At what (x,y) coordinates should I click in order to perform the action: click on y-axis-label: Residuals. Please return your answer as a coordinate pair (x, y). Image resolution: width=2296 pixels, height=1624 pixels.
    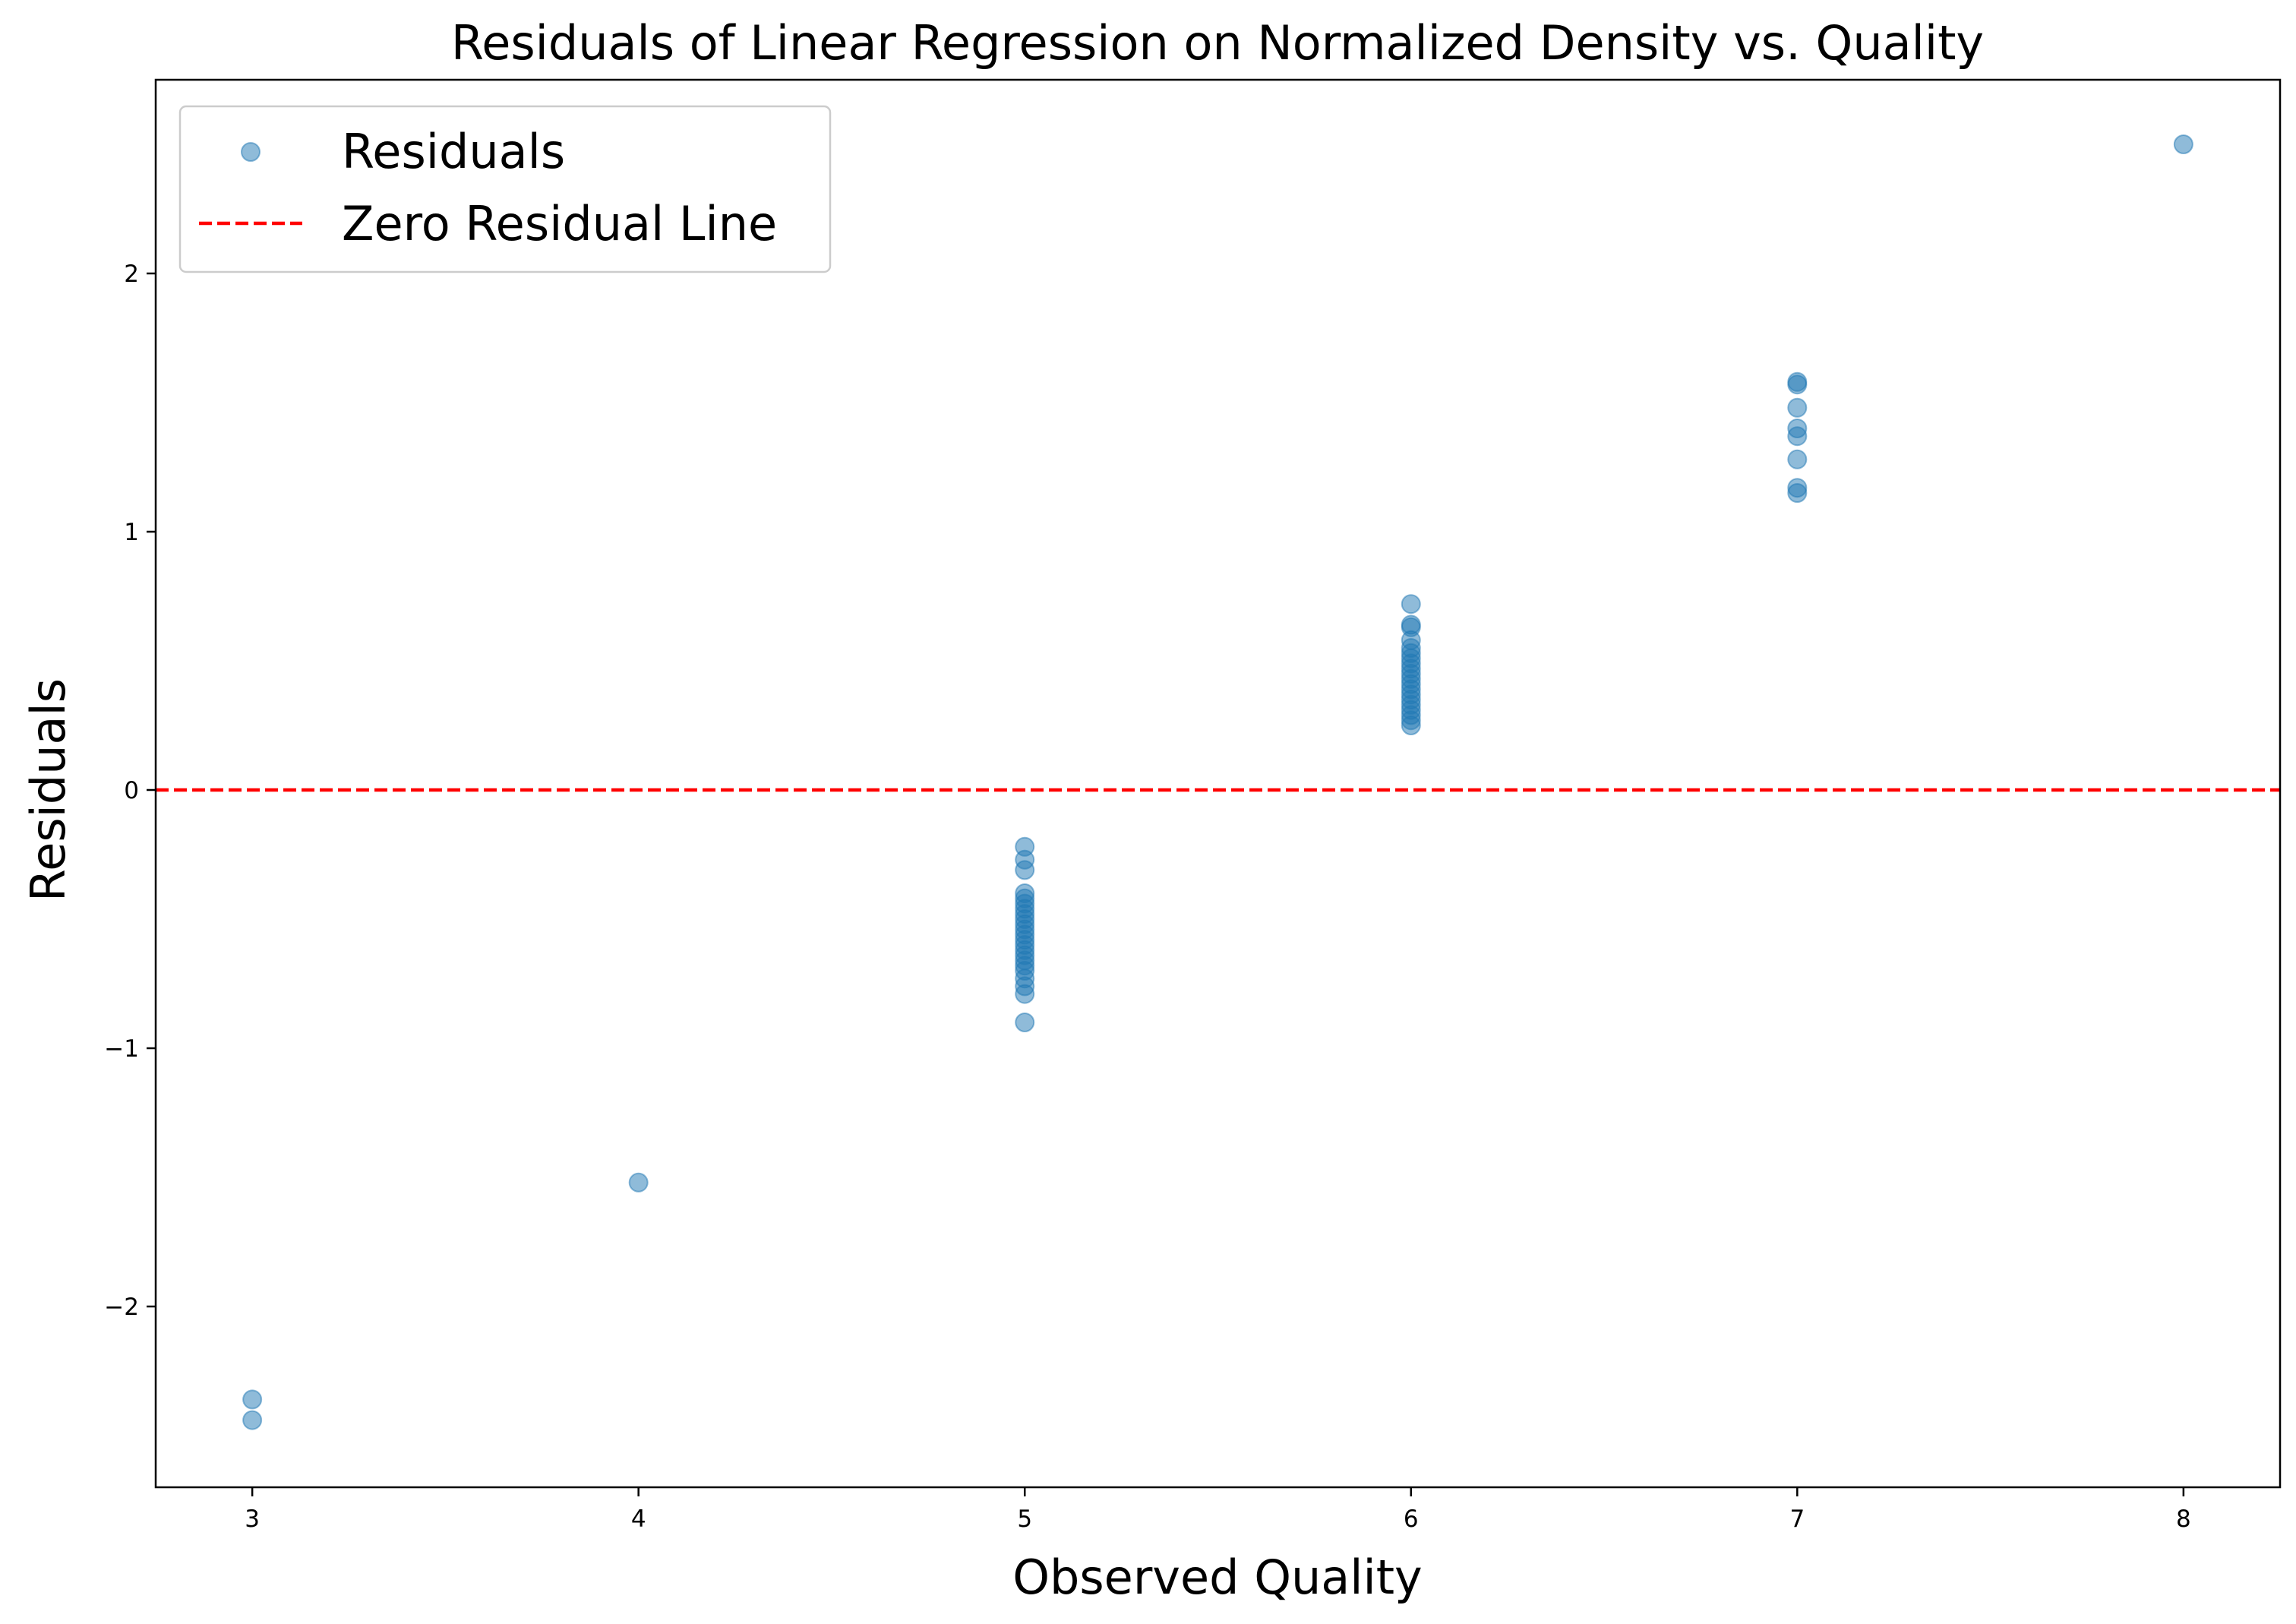
    Looking at the image, I should click on (48, 790).